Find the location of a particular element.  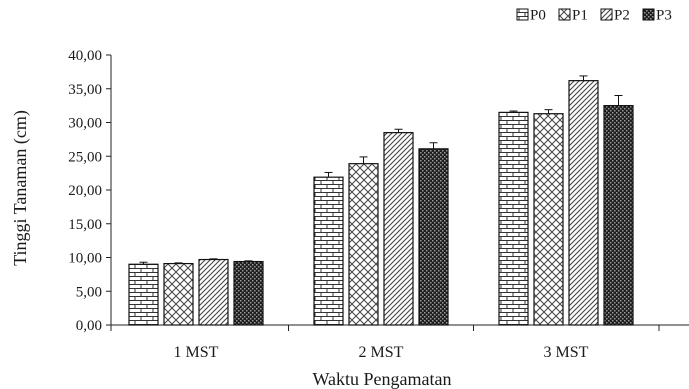

y-tick-label: 10,00 is located at coordinates (85, 259).